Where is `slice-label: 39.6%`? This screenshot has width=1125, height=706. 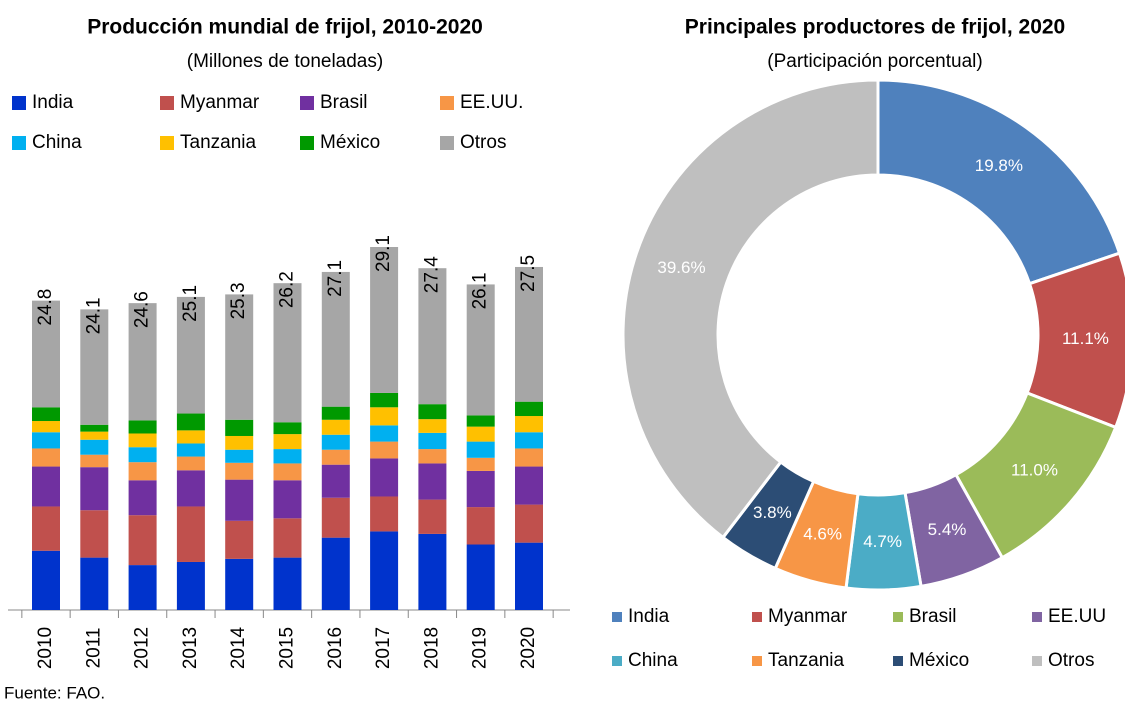
slice-label: 39.6% is located at coordinates (681, 267).